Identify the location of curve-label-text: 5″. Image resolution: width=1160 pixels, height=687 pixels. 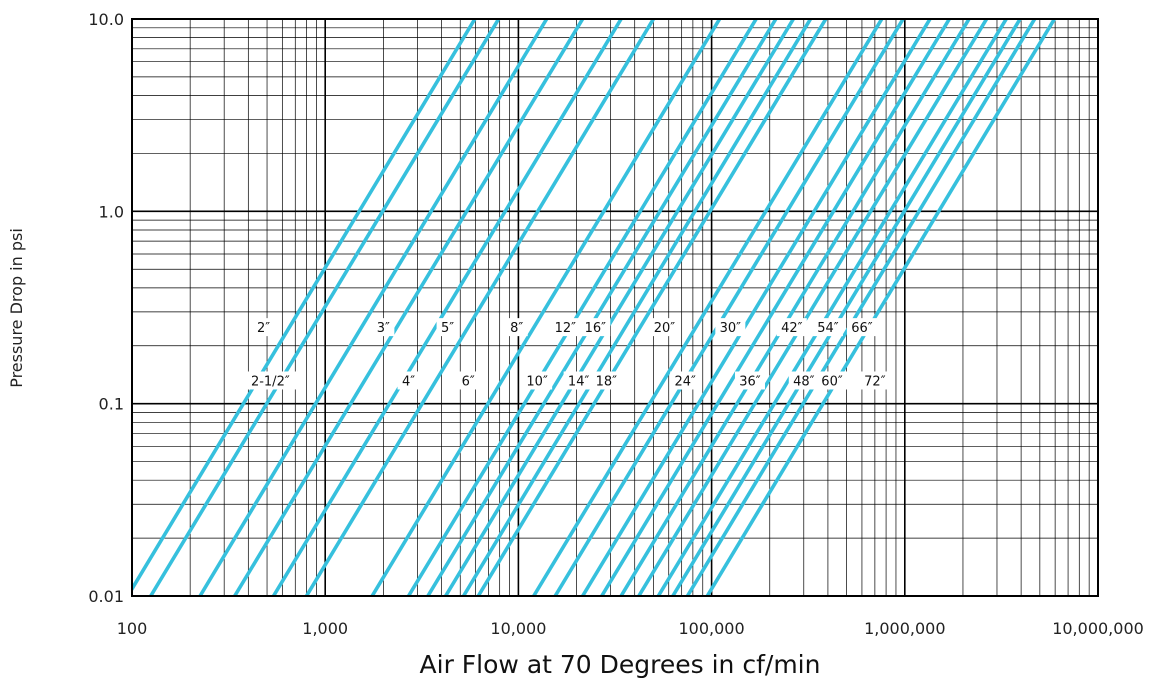
(447, 328).